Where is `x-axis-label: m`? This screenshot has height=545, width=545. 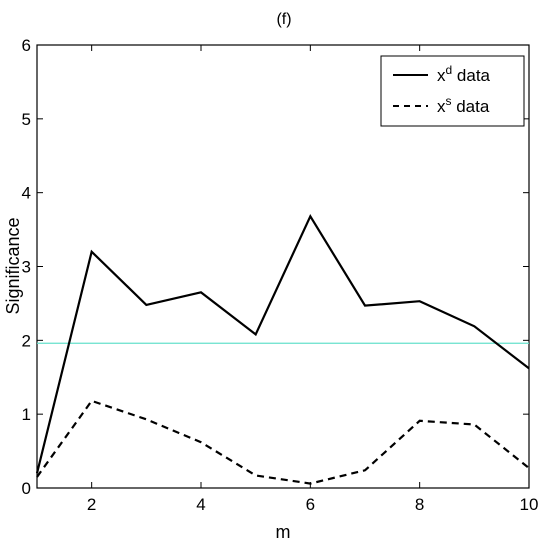 x-axis-label: m is located at coordinates (283, 532).